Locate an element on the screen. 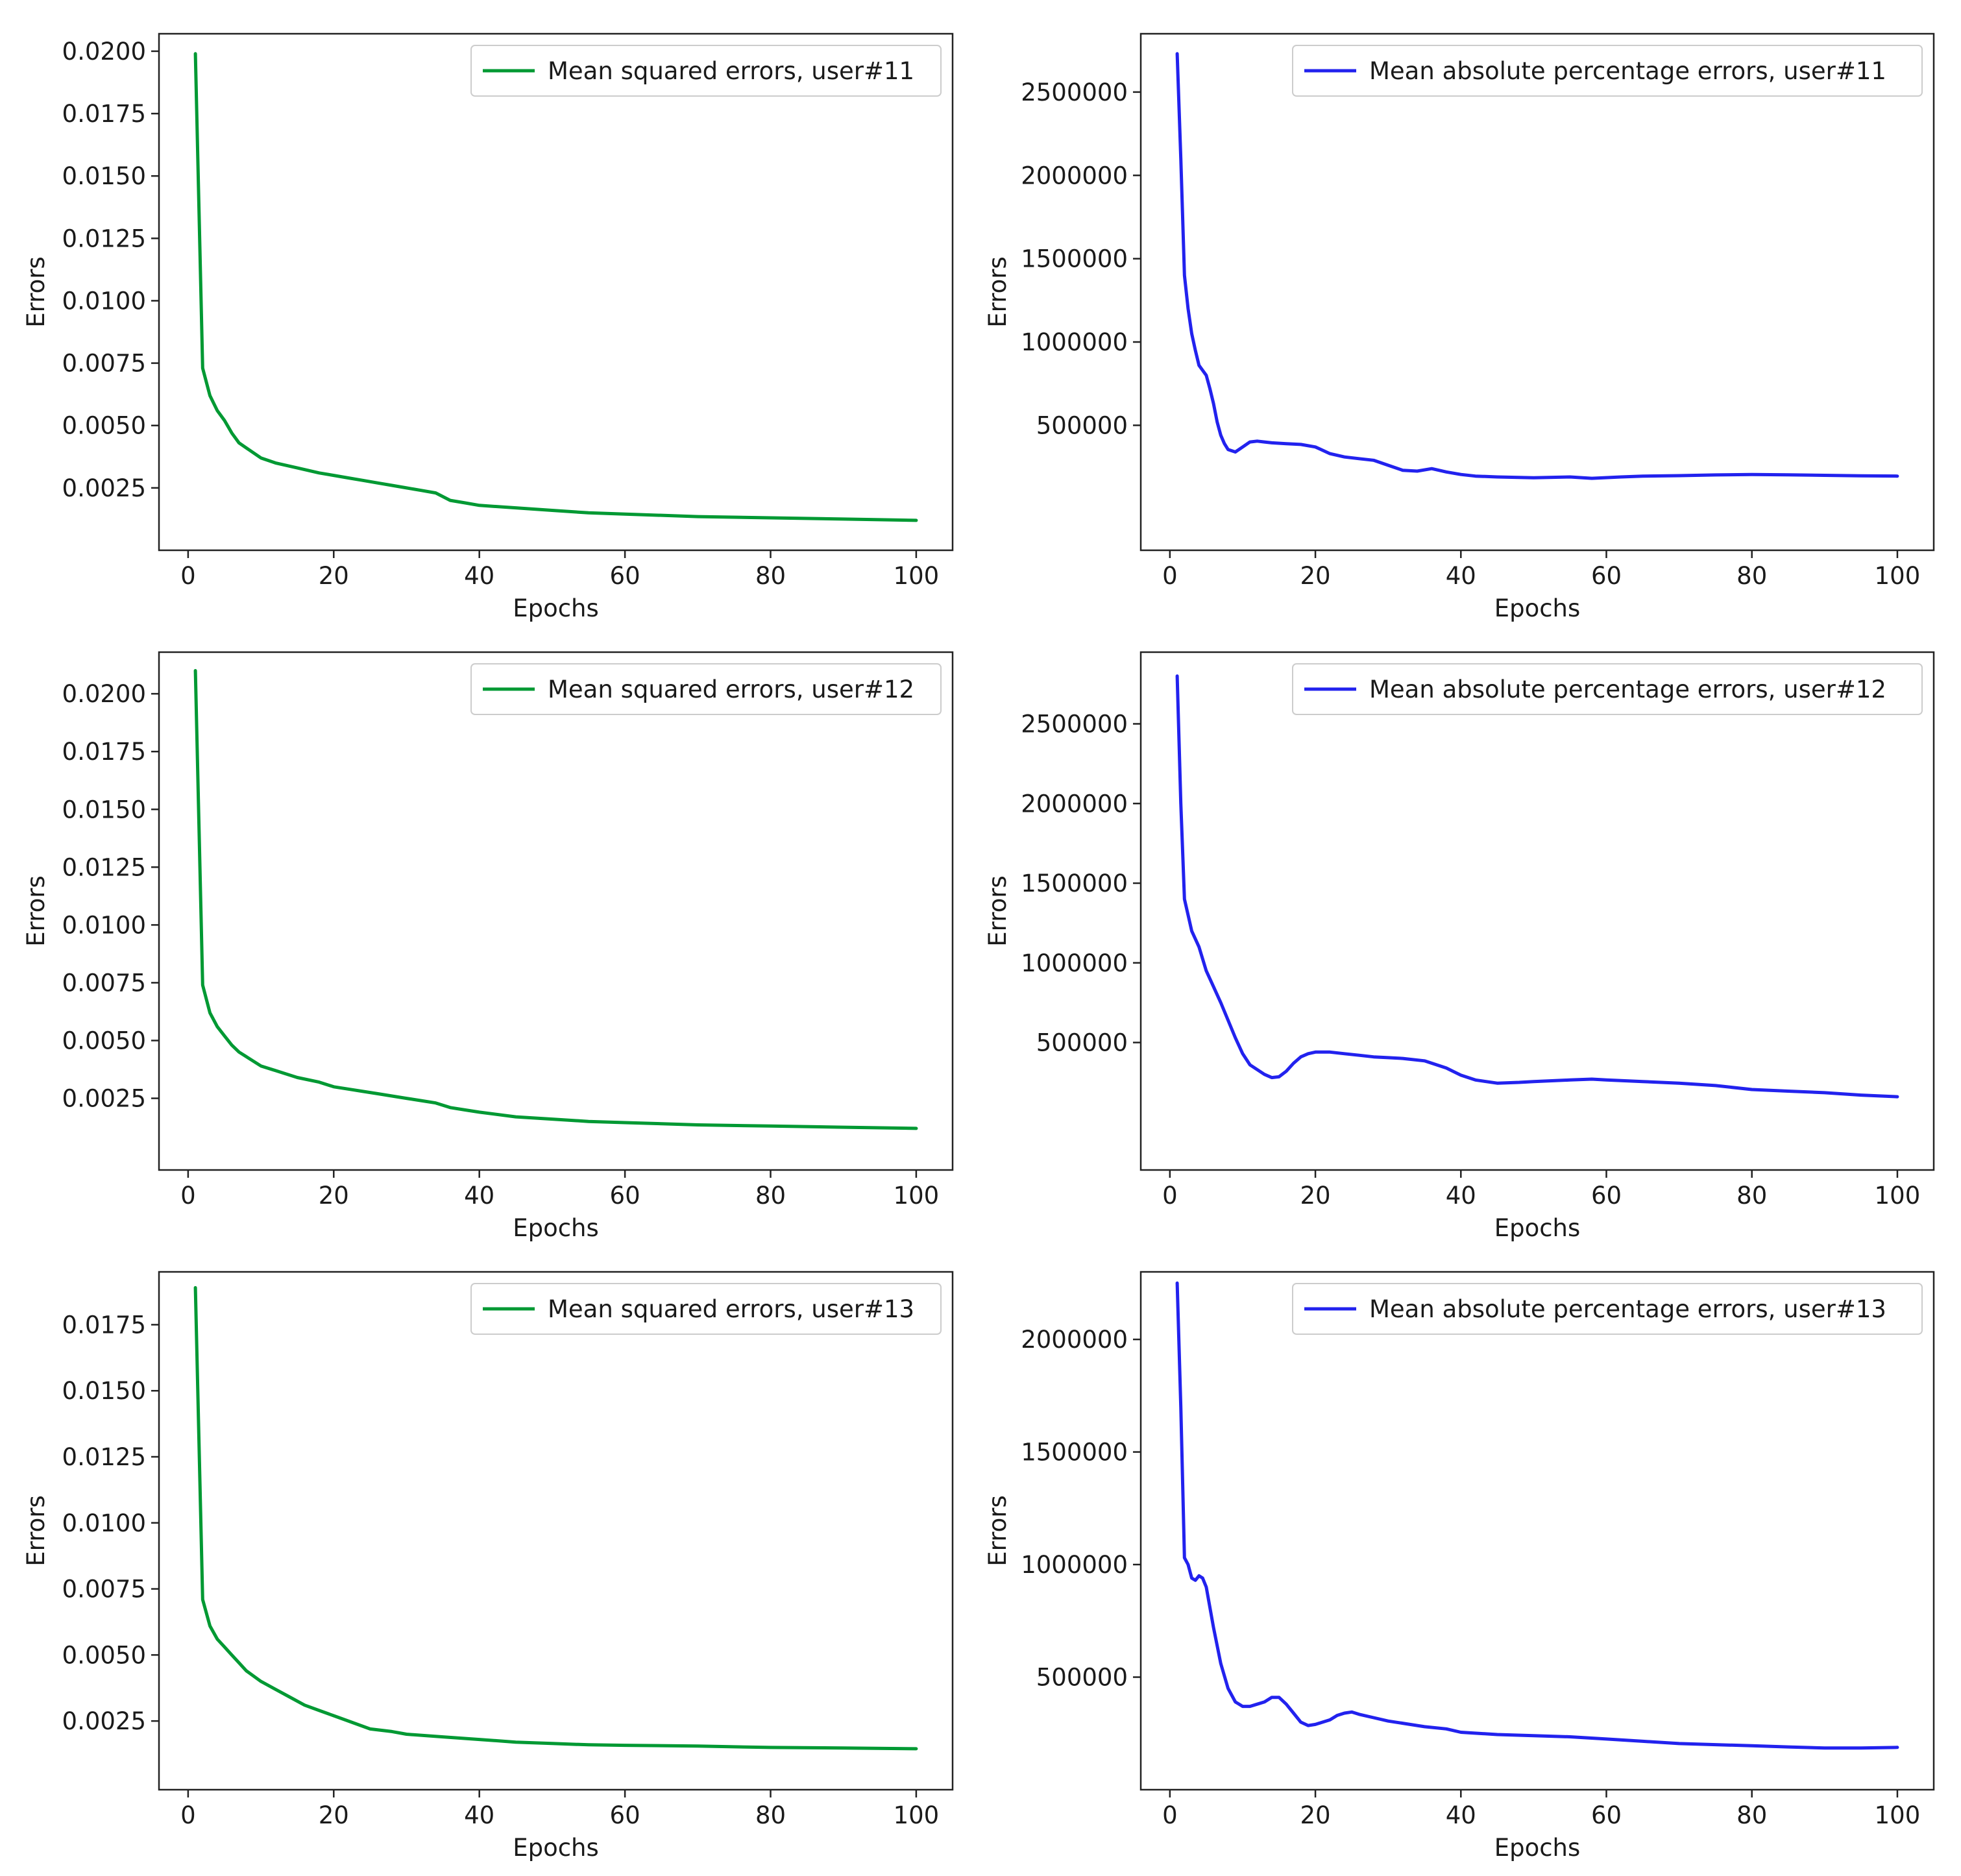 The height and width of the screenshot is (1876, 1961). legend: Mean absolute percentage errors, user#13 is located at coordinates (1607, 1309).